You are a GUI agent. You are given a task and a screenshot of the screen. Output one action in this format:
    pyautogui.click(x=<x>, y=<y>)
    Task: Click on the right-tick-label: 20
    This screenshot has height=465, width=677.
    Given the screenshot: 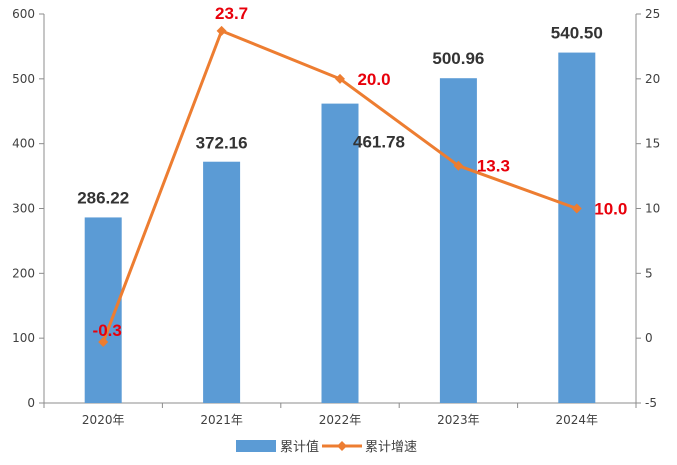 What is the action you would take?
    pyautogui.click(x=652, y=79)
    